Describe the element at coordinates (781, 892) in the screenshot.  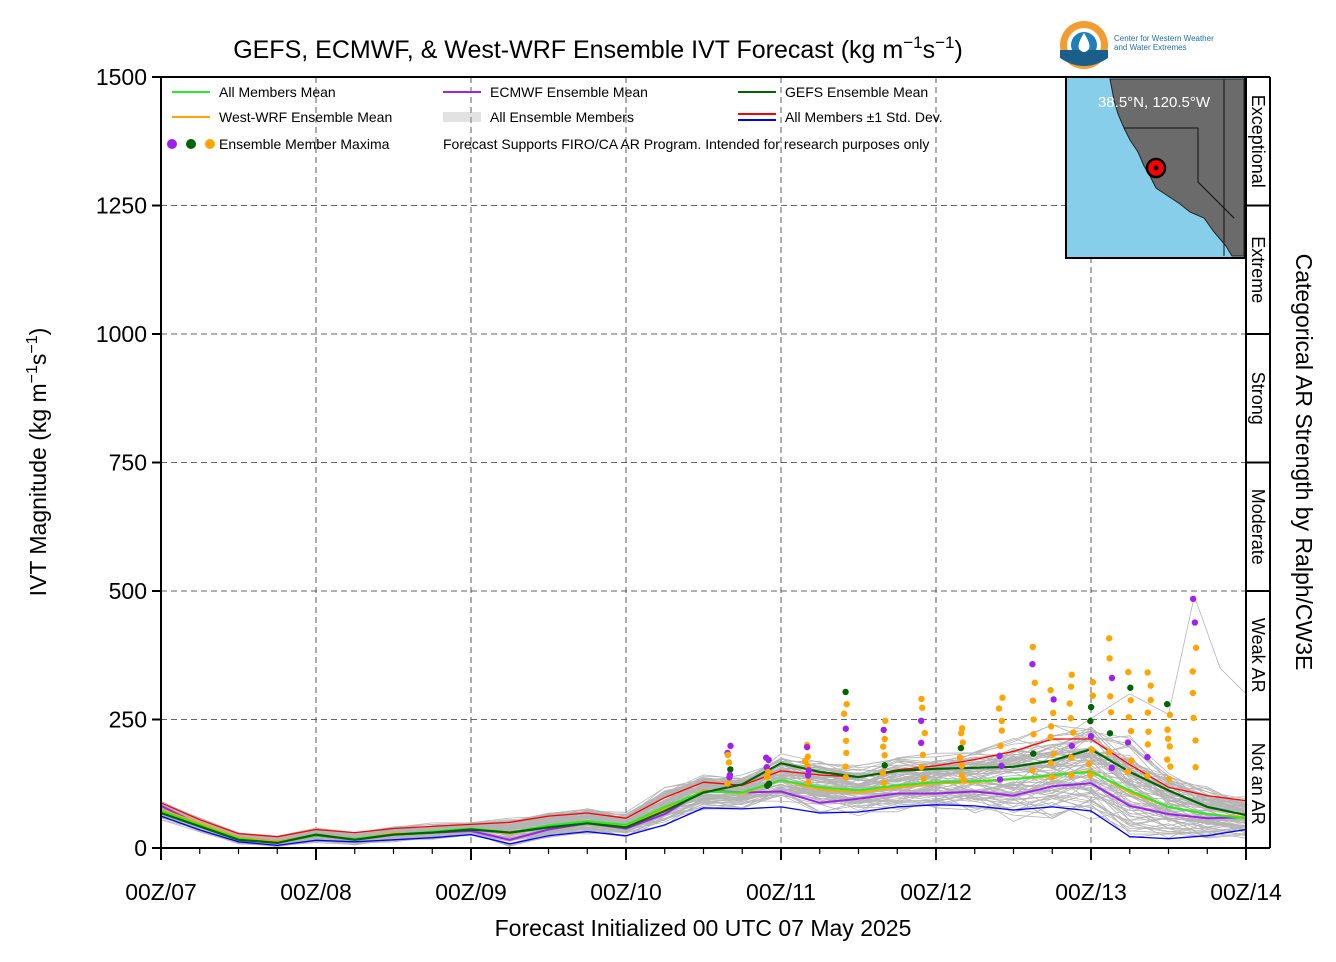
I see `x-tick-label: 00Z/11` at that location.